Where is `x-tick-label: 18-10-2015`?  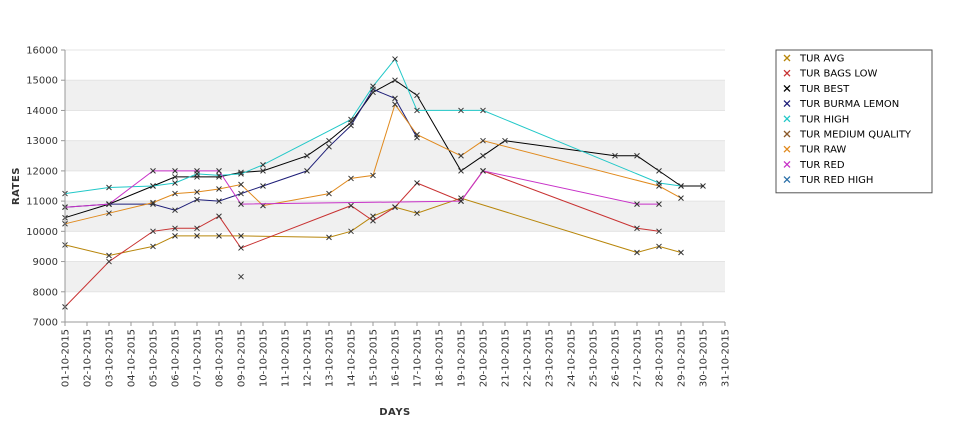 x-tick-label: 18-10-2015 is located at coordinates (440, 358).